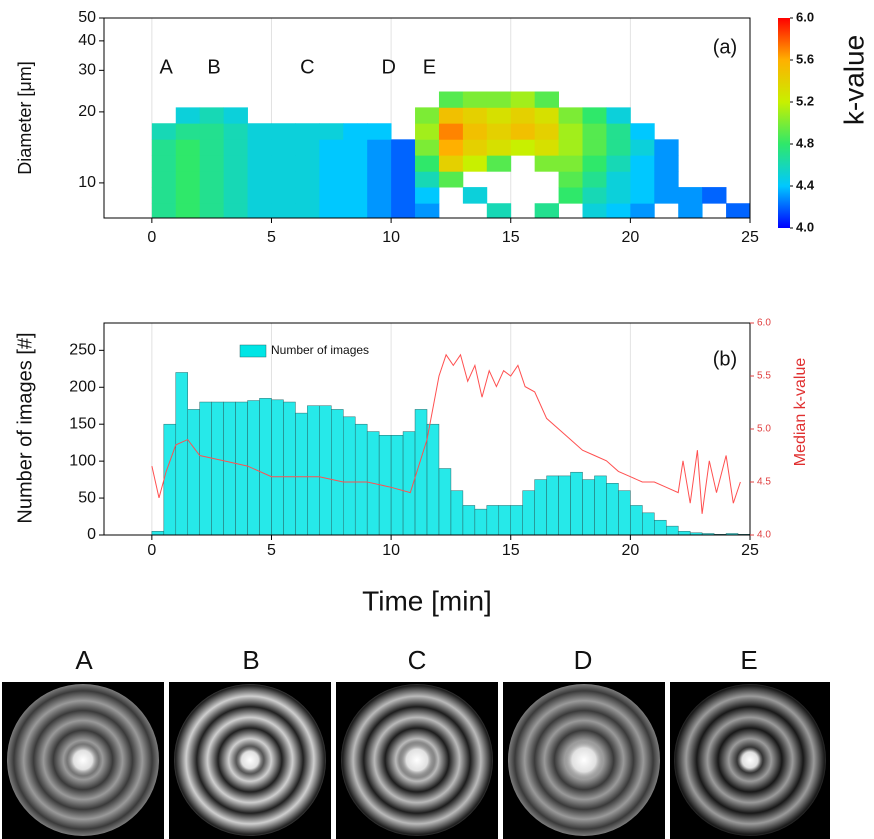 This screenshot has height=839, width=874. I want to click on y2-axis-label: Median k-value, so click(800, 412).